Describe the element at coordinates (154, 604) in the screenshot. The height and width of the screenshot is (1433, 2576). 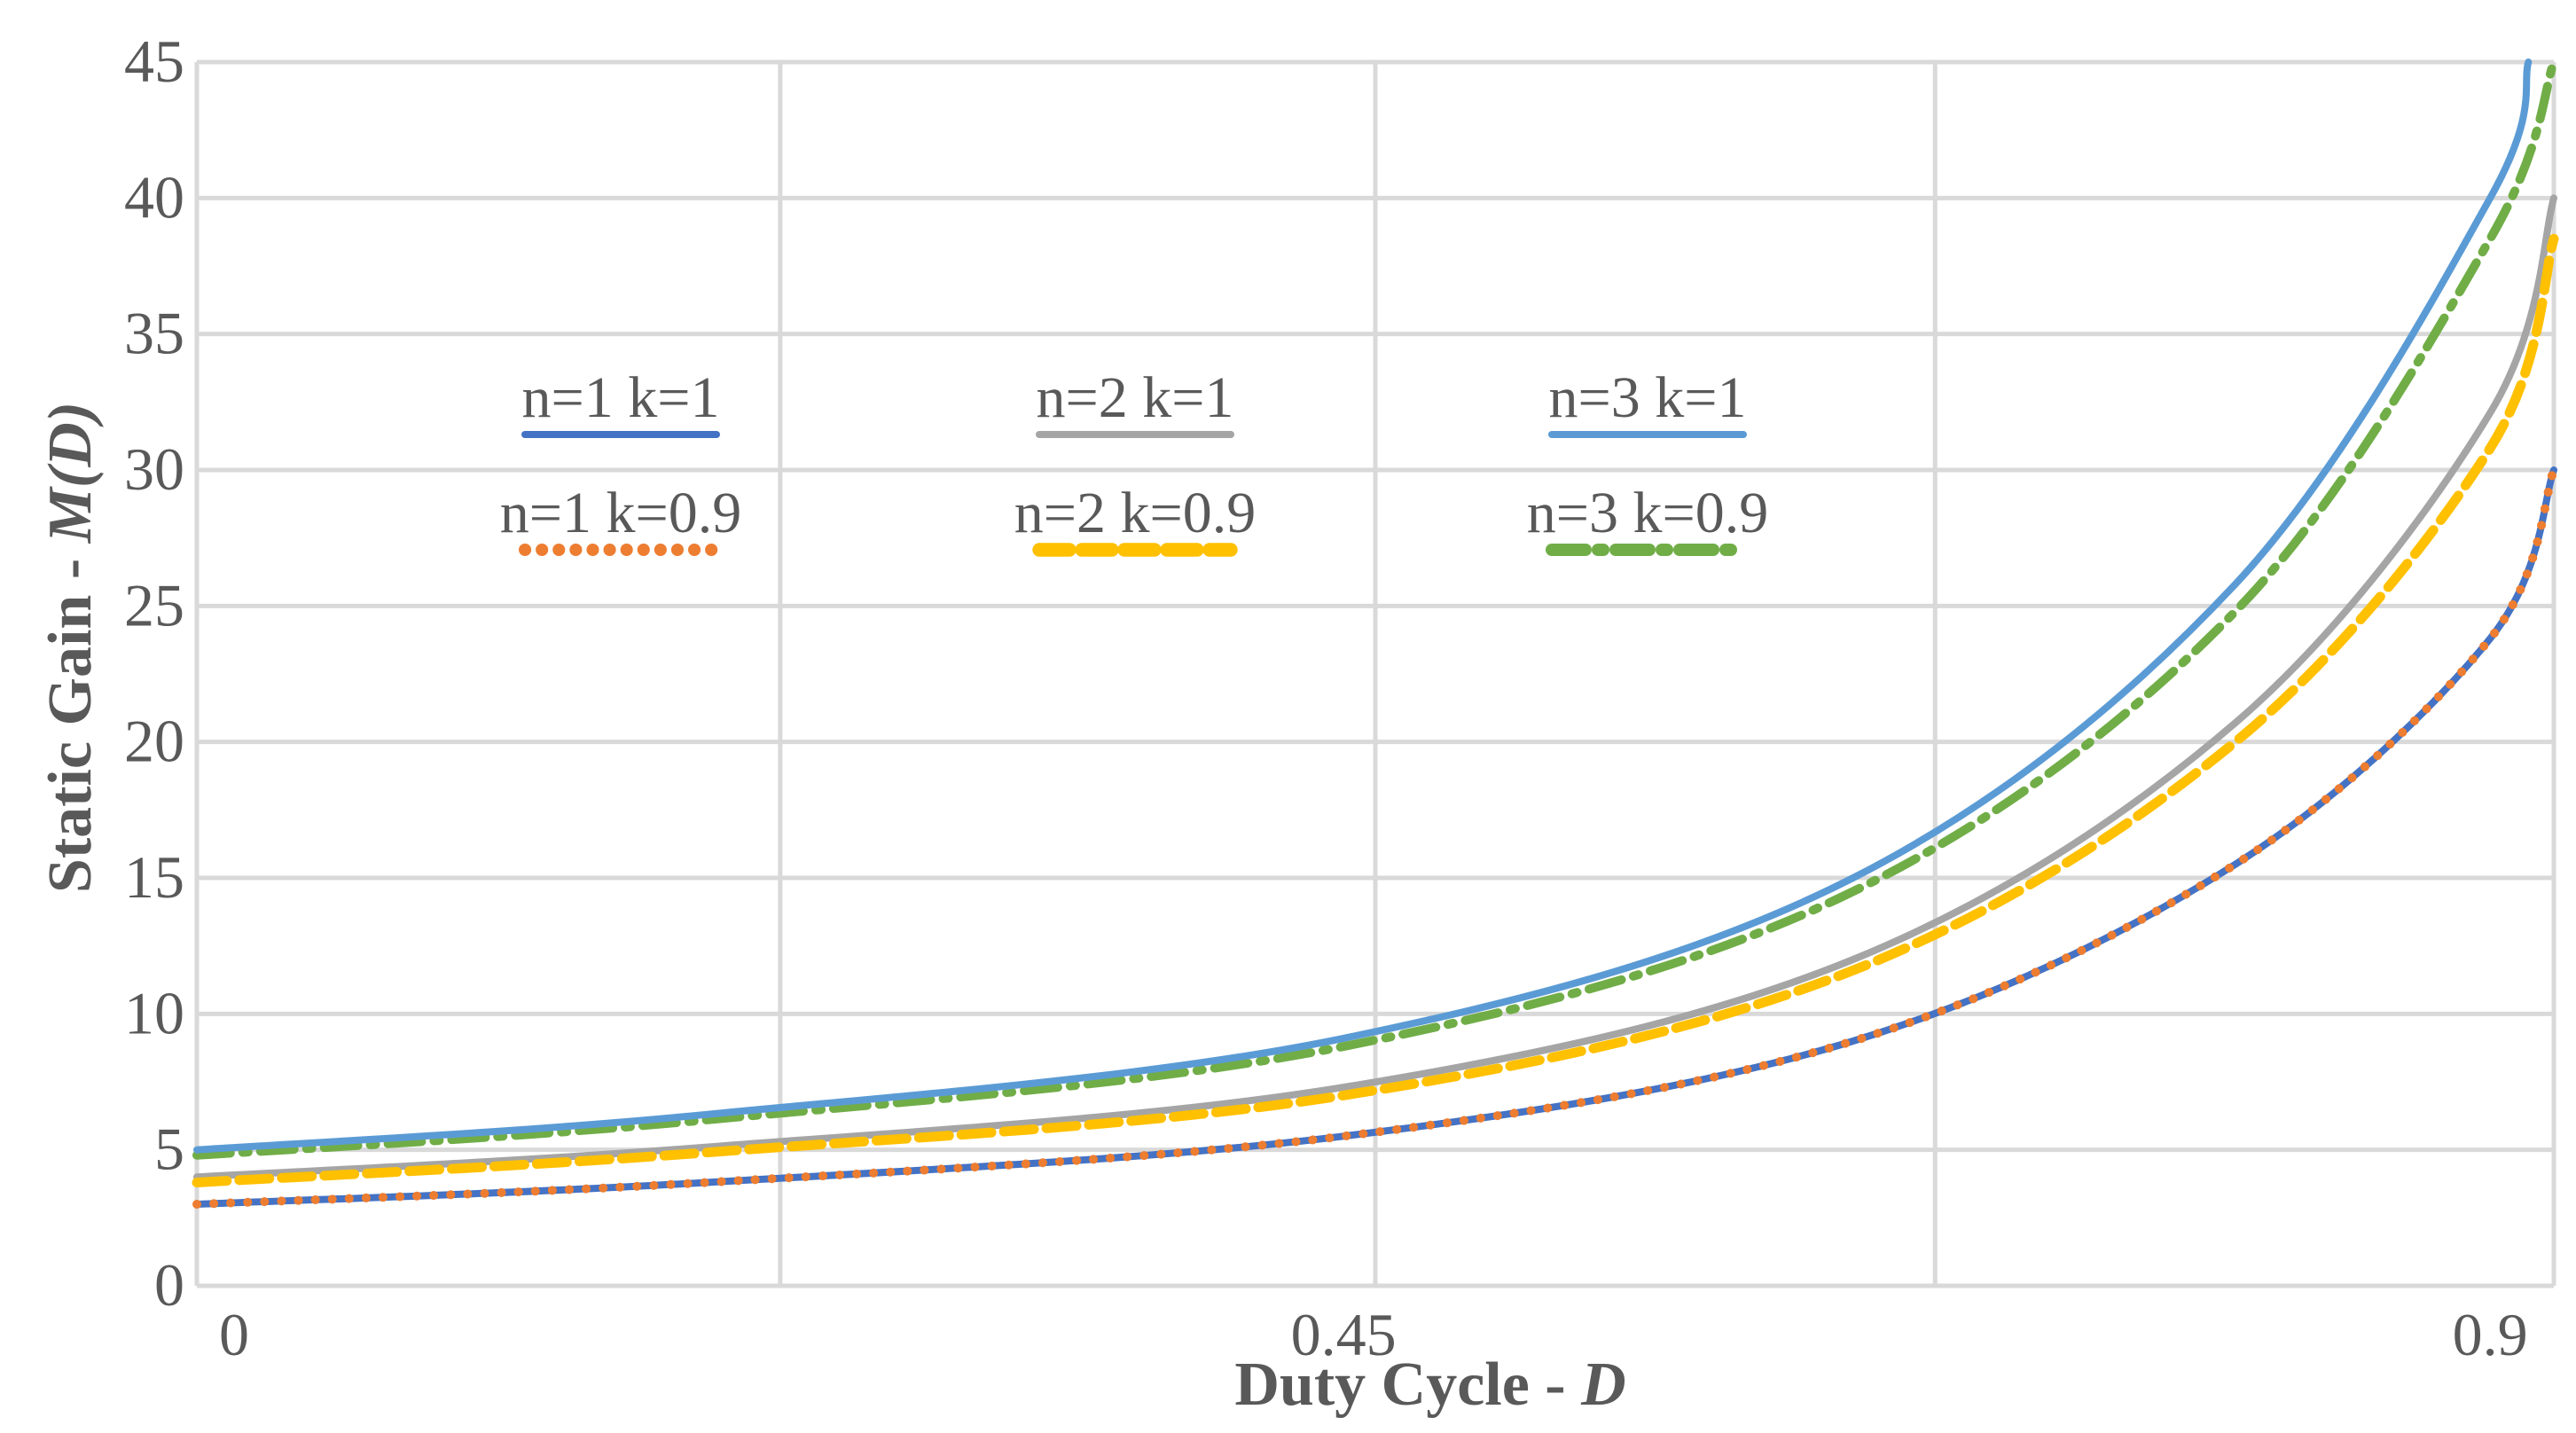
I see `y-tick-label: 25` at that location.